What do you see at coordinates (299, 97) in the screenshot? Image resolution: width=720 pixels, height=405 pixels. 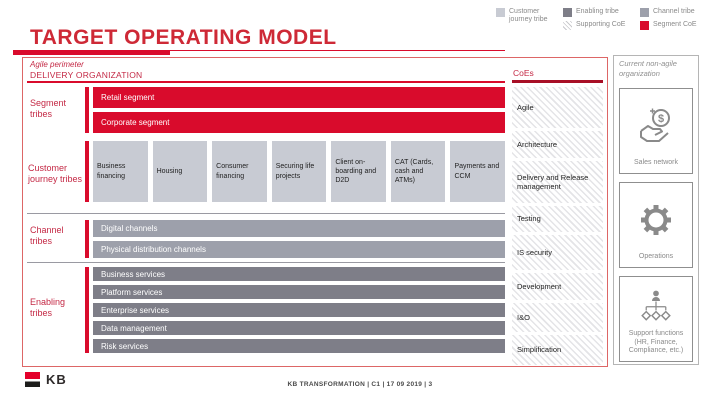 I see `retail-segment-bar: Retail segment` at bounding box center [299, 97].